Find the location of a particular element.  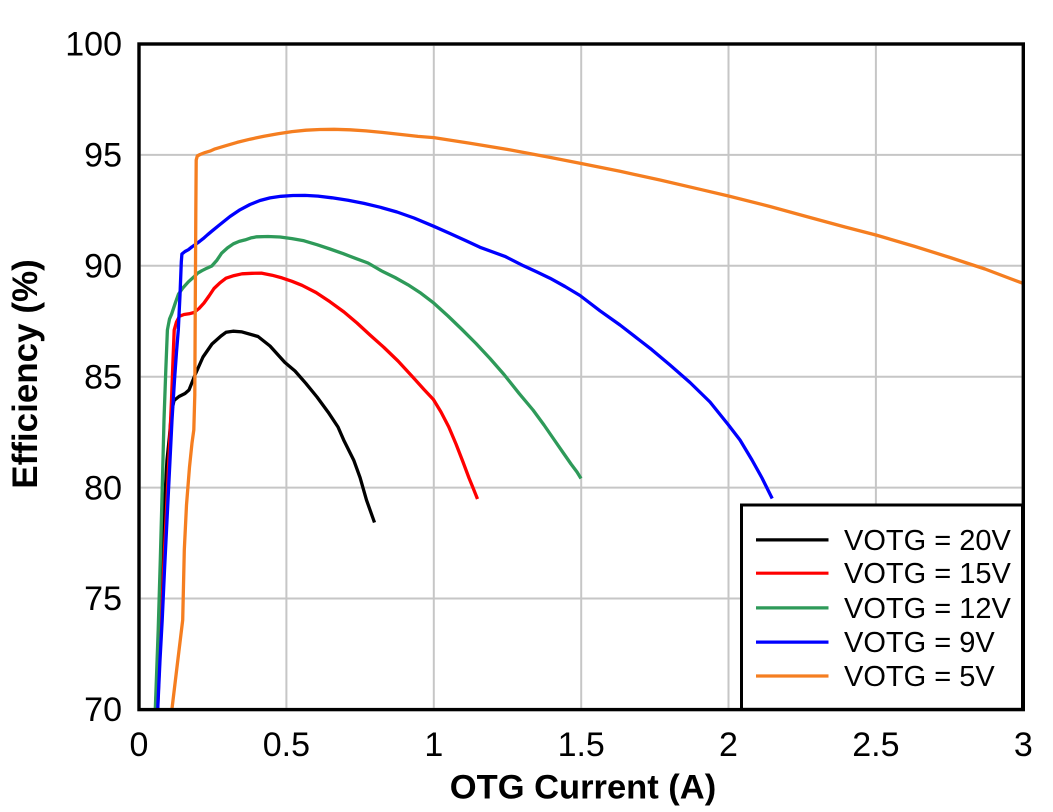

svg-text: 90 is located at coordinates (103, 267).